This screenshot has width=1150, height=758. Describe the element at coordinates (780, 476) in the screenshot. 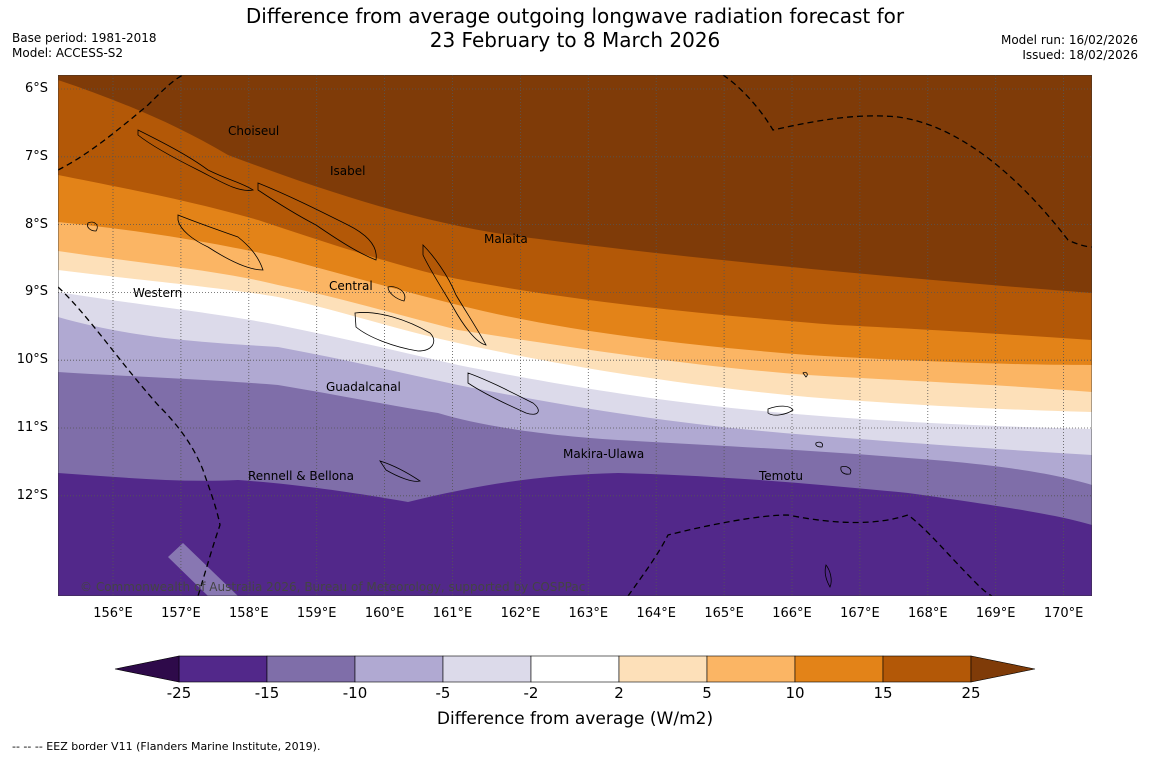

I see `label-temotu: Temotu` at that location.